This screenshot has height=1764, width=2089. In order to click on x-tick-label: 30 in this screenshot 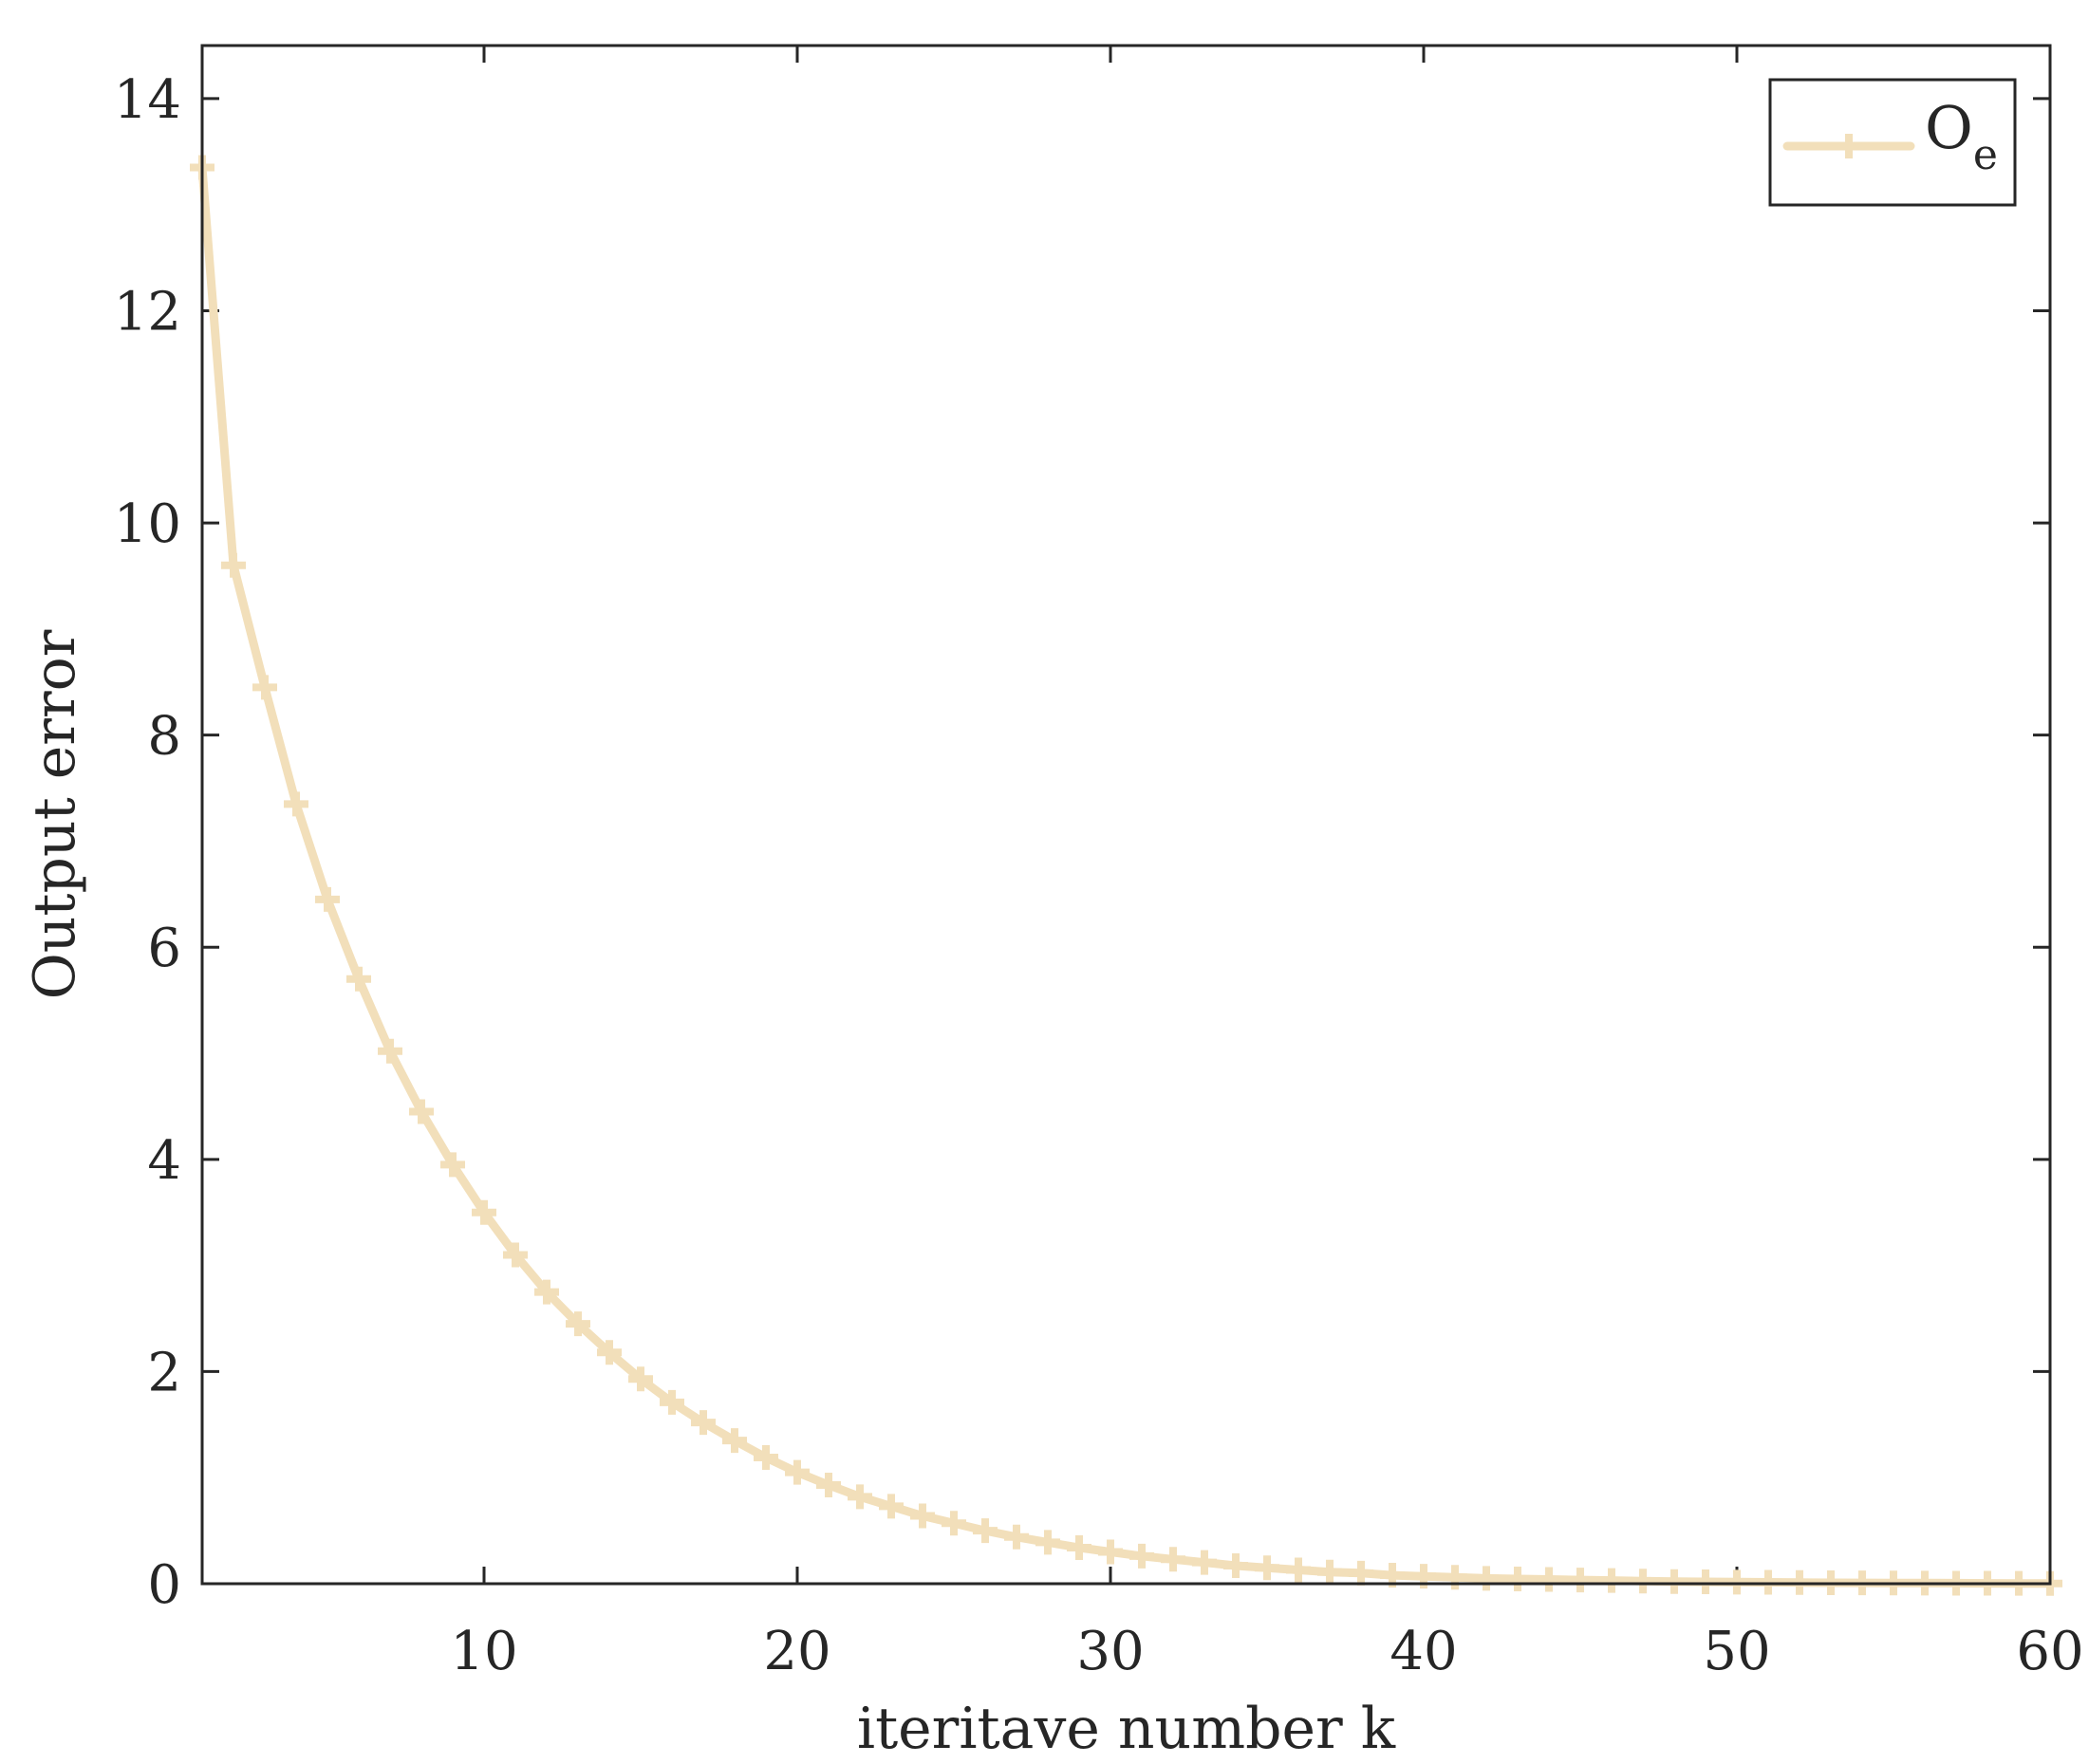, I will do `click(1110, 1651)`.